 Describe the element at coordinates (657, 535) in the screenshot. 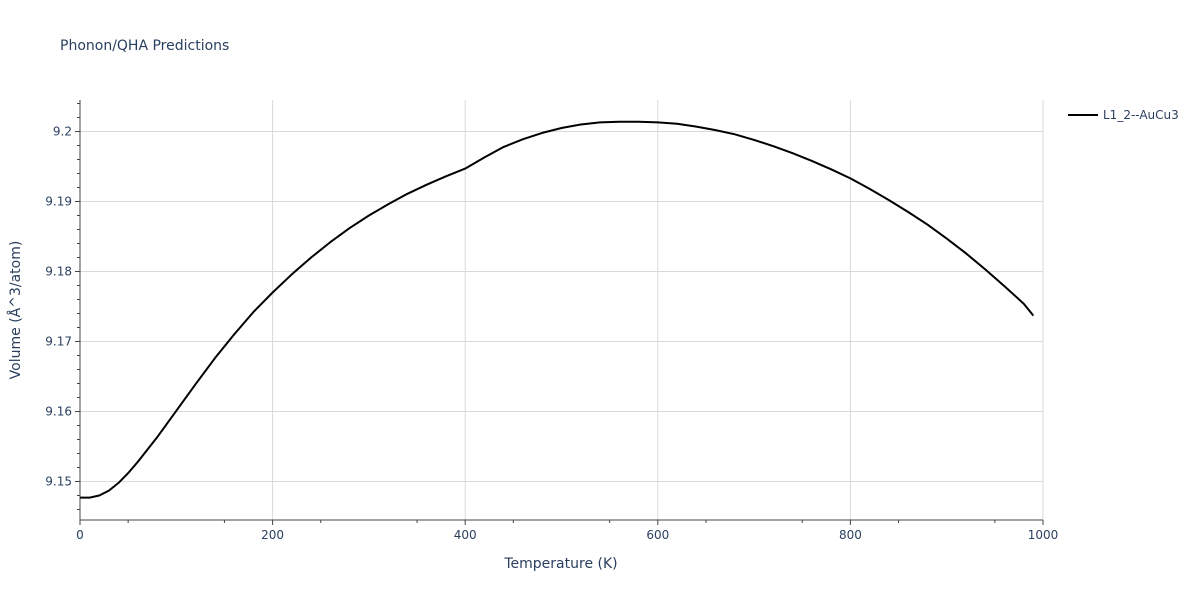

I see `x-tick-label: 600` at that location.